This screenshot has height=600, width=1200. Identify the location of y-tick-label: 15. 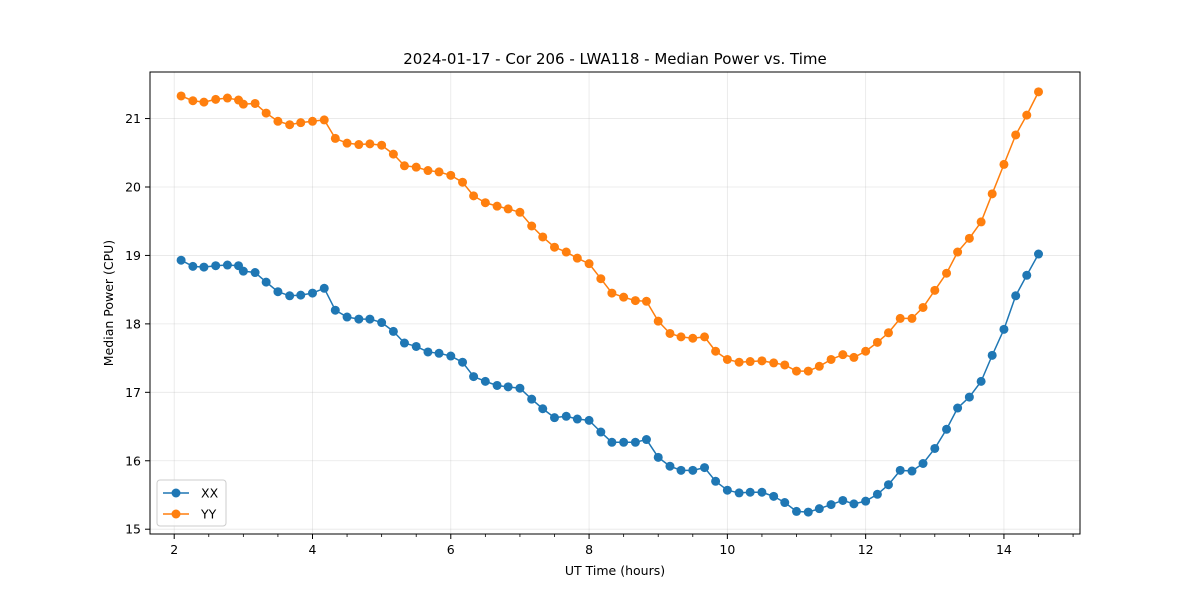
(133, 529).